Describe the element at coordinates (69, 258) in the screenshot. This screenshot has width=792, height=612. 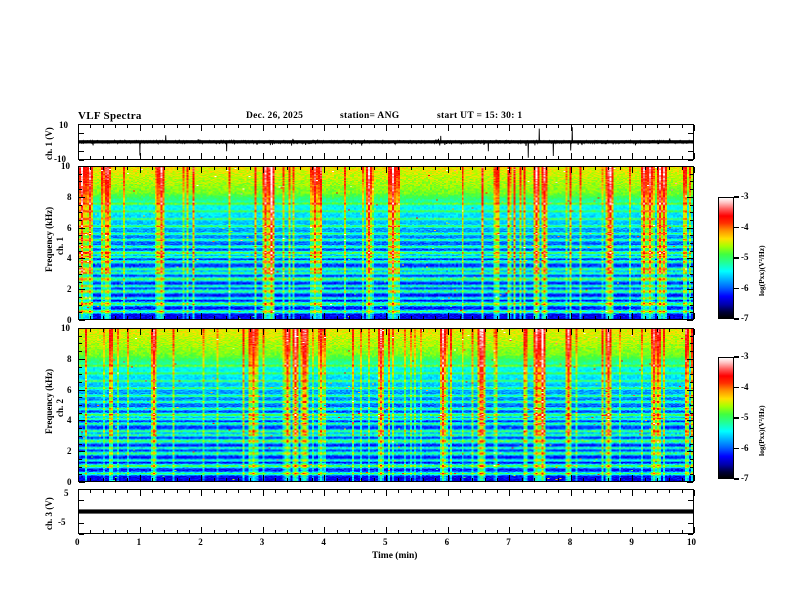
I see `freq-tick-4: 4` at that location.